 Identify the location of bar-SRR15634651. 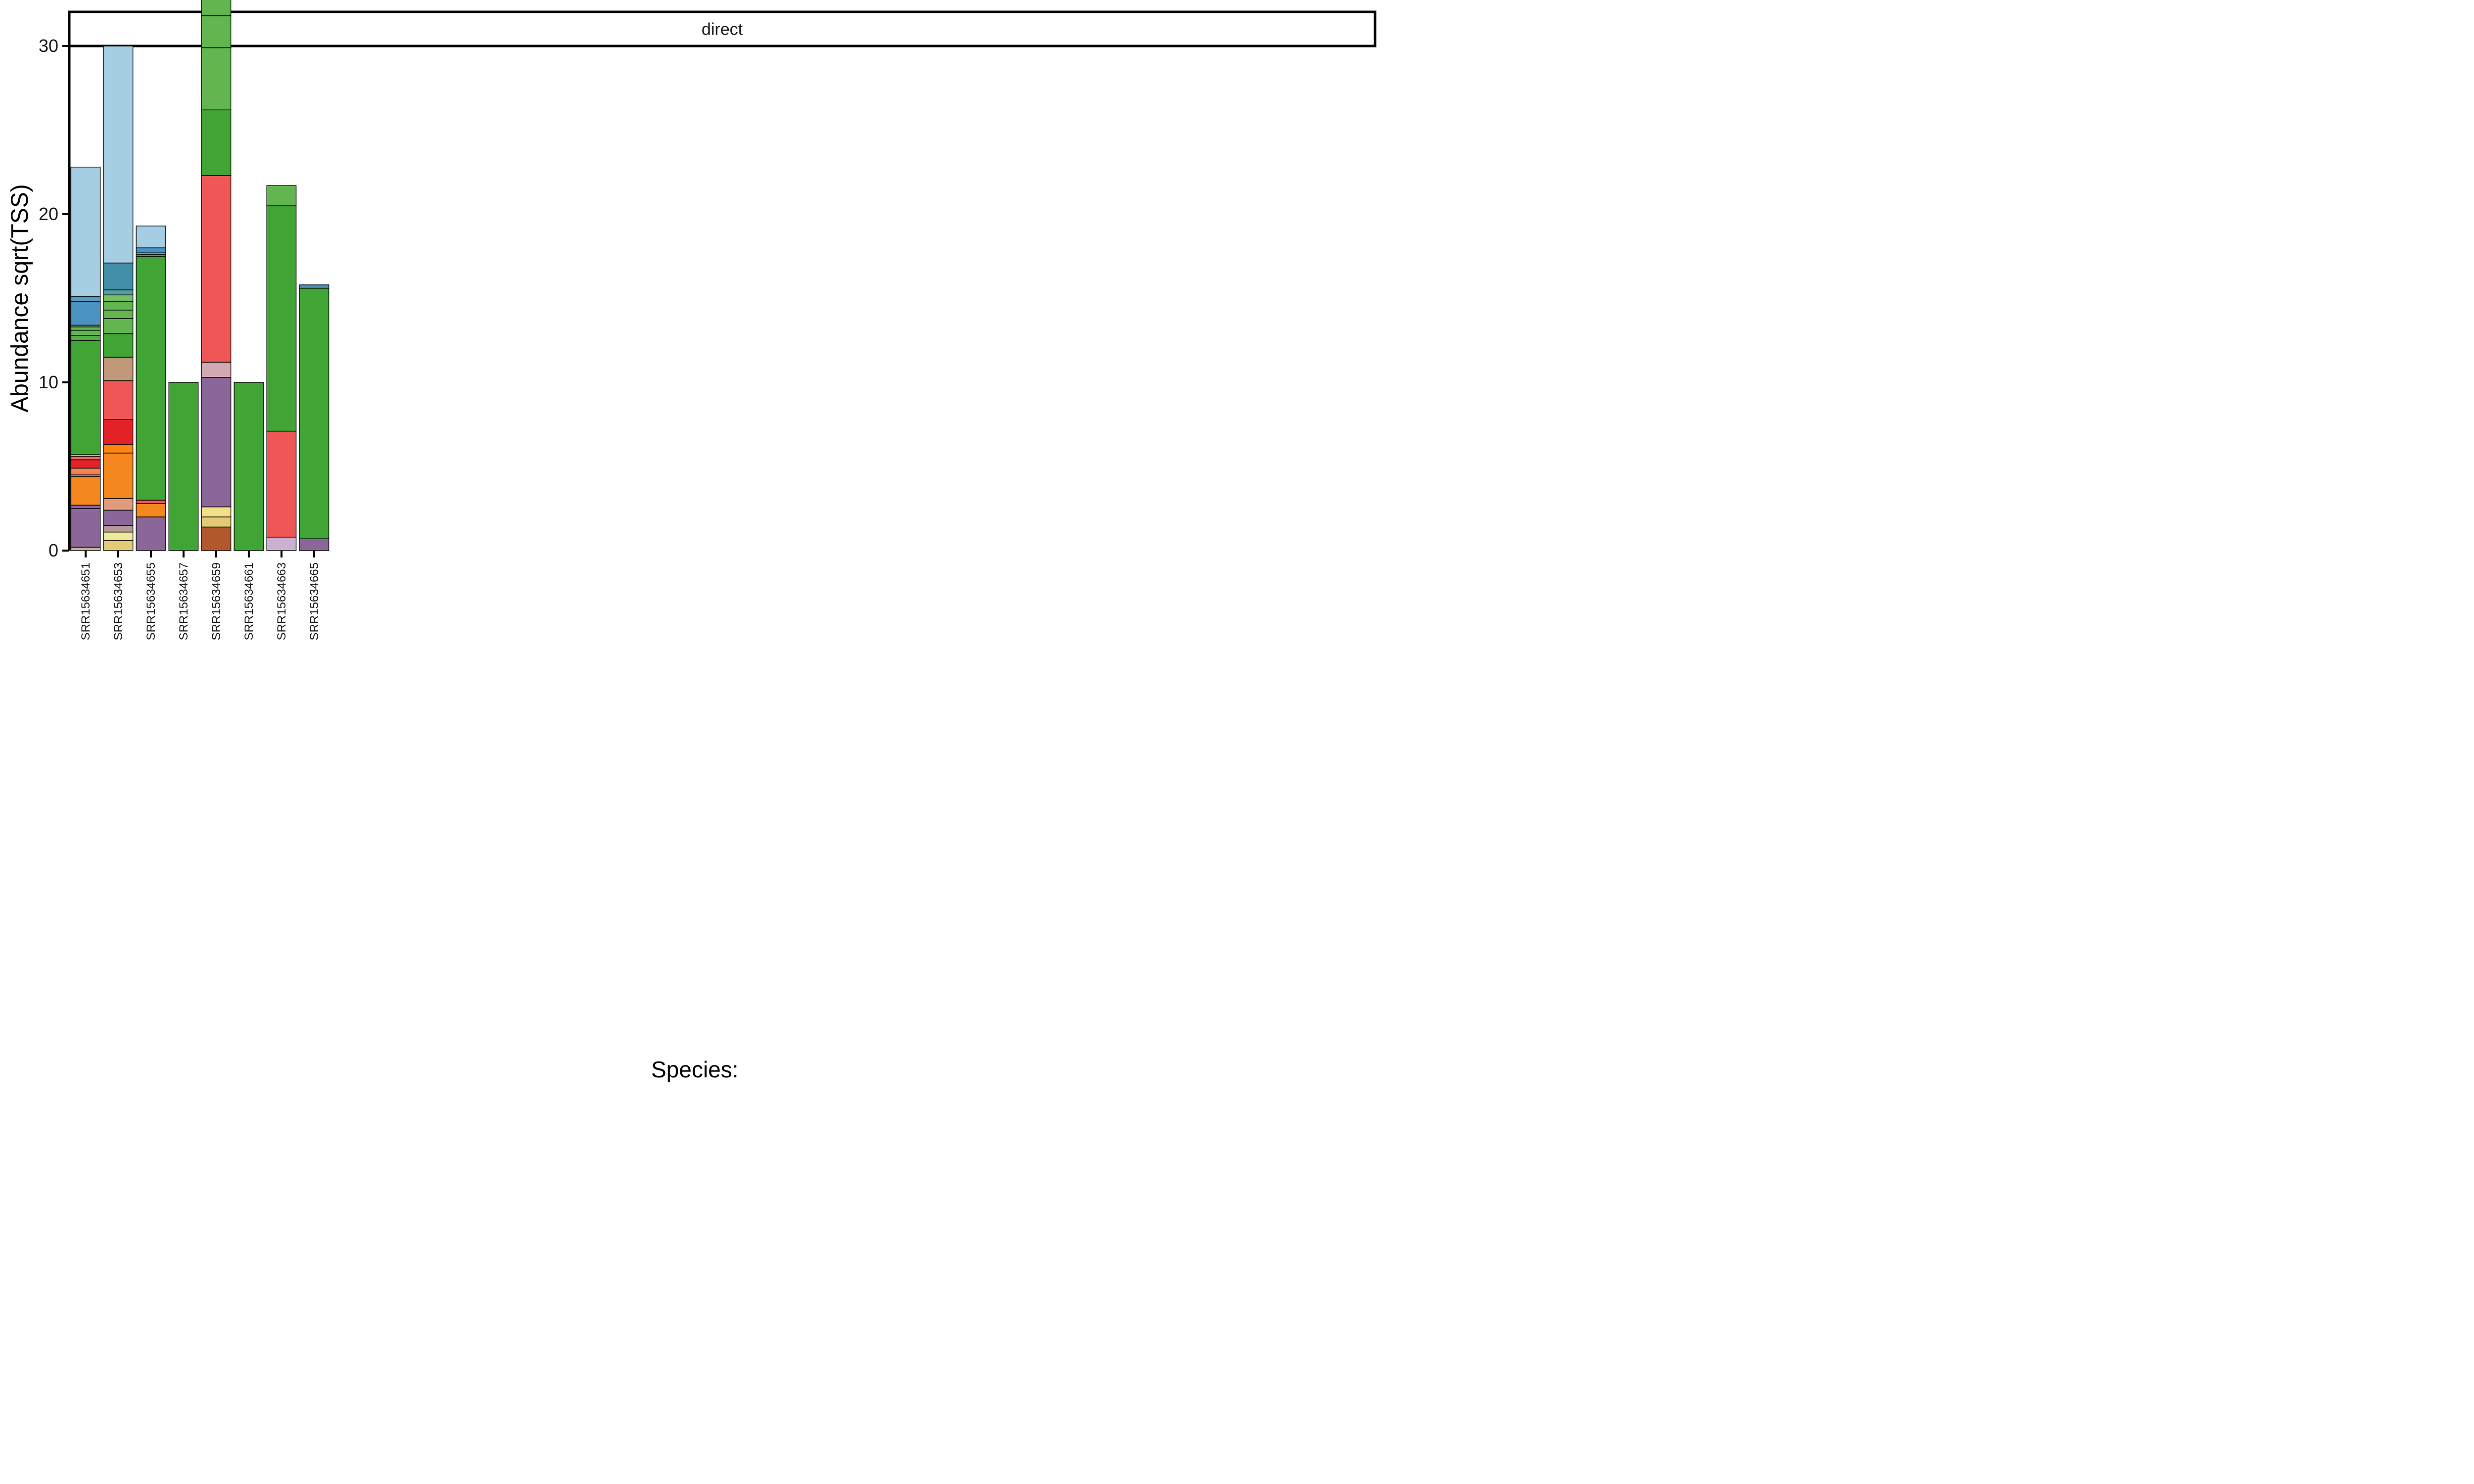
(86, 358).